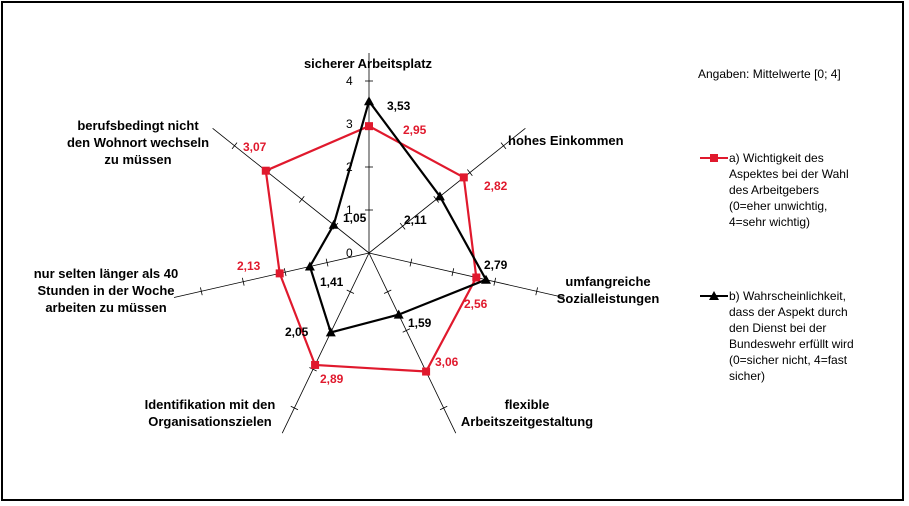 This screenshot has height=506, width=909. I want to click on legend-square-marker-icon, so click(714, 158).